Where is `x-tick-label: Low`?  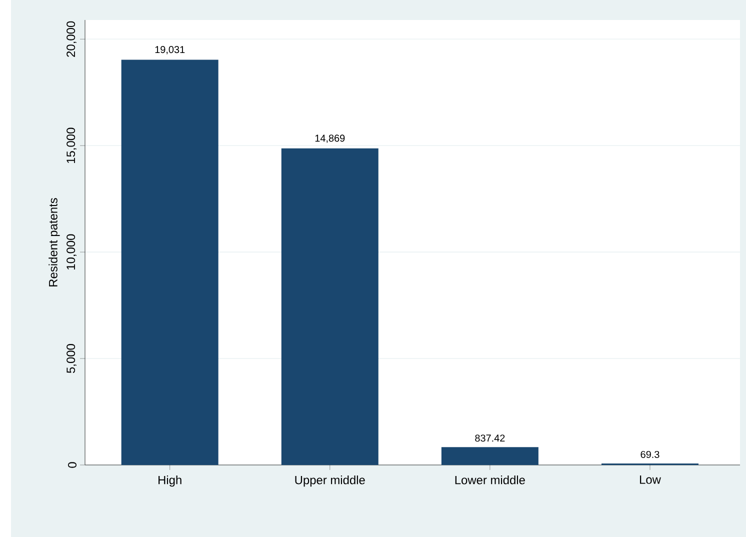
x-tick-label: Low is located at coordinates (650, 480).